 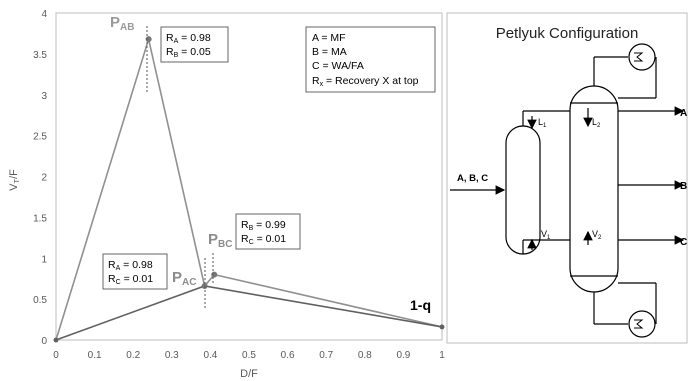 What do you see at coordinates (403, 355) in the screenshot?
I see `x-tick-label: 0.9` at bounding box center [403, 355].